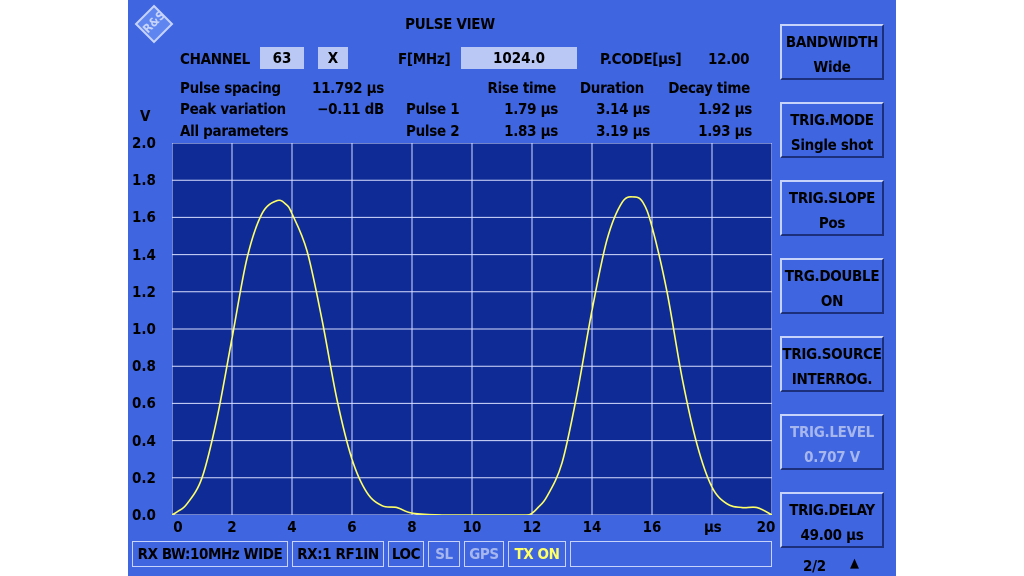 The height and width of the screenshot is (576, 1024). What do you see at coordinates (832, 145) in the screenshot?
I see `softkey-value: Single shot` at bounding box center [832, 145].